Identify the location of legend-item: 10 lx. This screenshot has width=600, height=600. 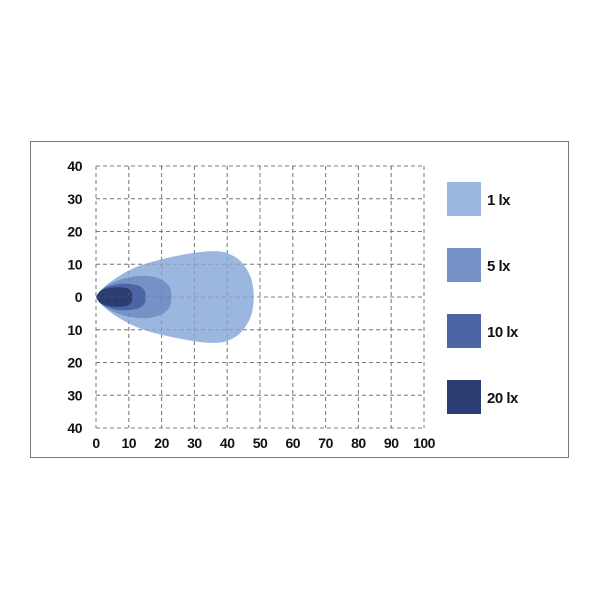
(483, 331).